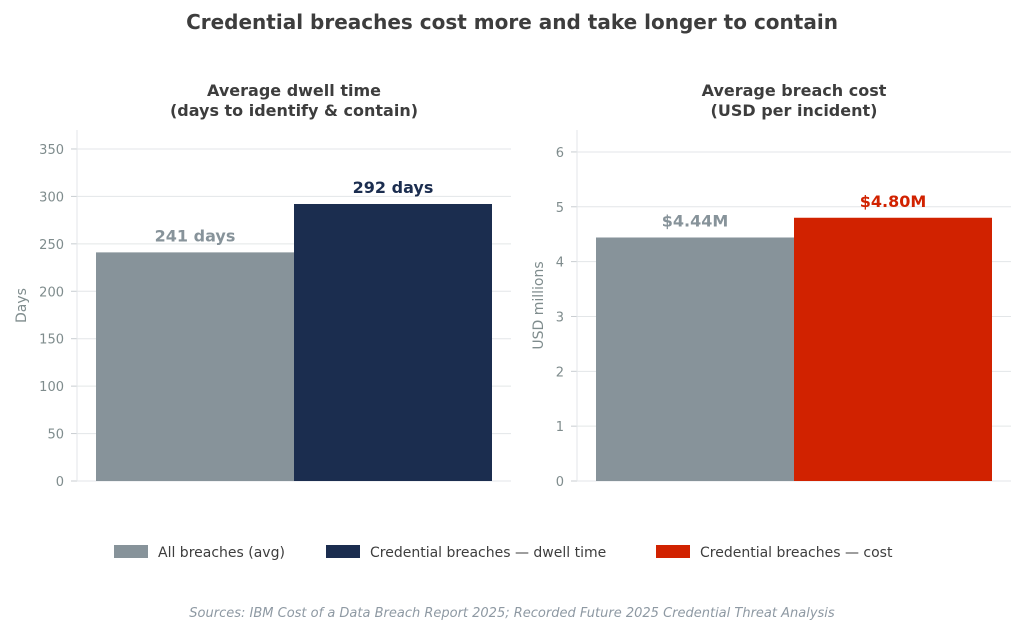 Image resolution: width=1024 pixels, height=633 pixels. Describe the element at coordinates (695, 220) in the screenshot. I see `bar-data-label: $4.44M` at that location.